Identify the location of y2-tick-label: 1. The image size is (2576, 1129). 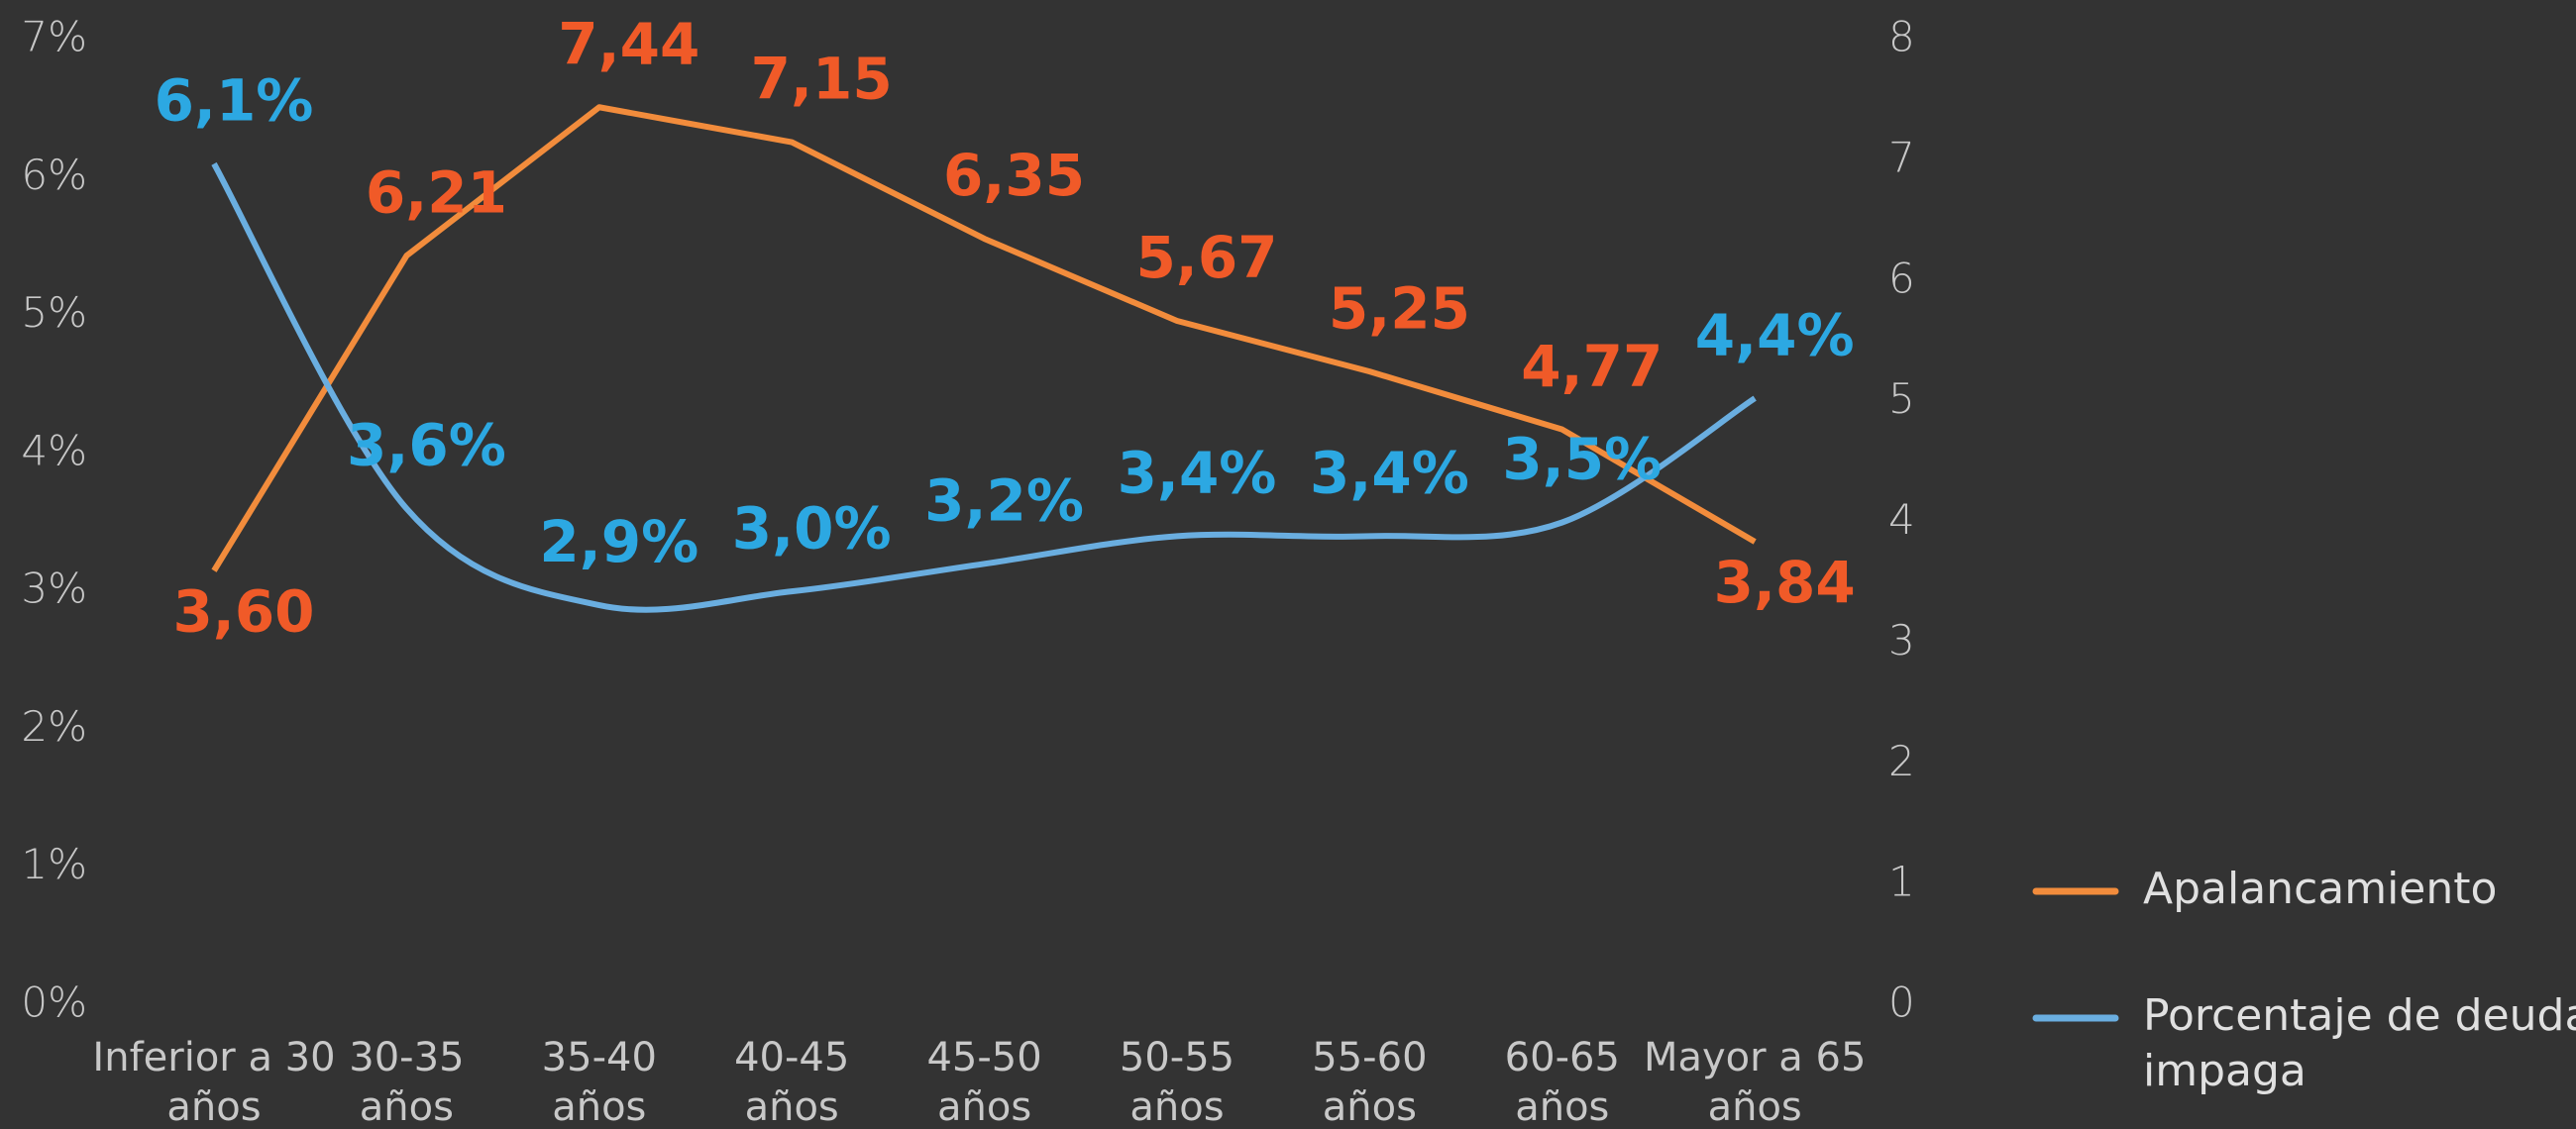
(1901, 882).